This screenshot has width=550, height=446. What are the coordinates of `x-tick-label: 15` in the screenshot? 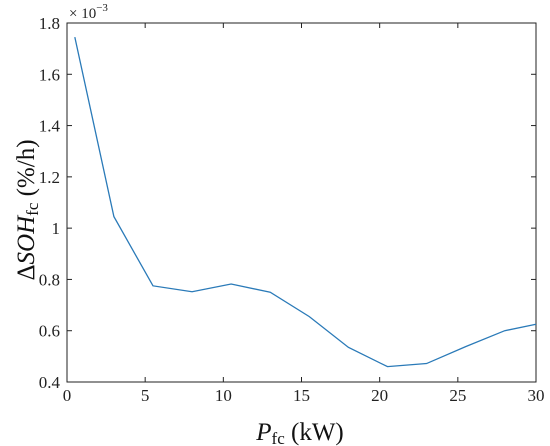 It's located at (301, 395).